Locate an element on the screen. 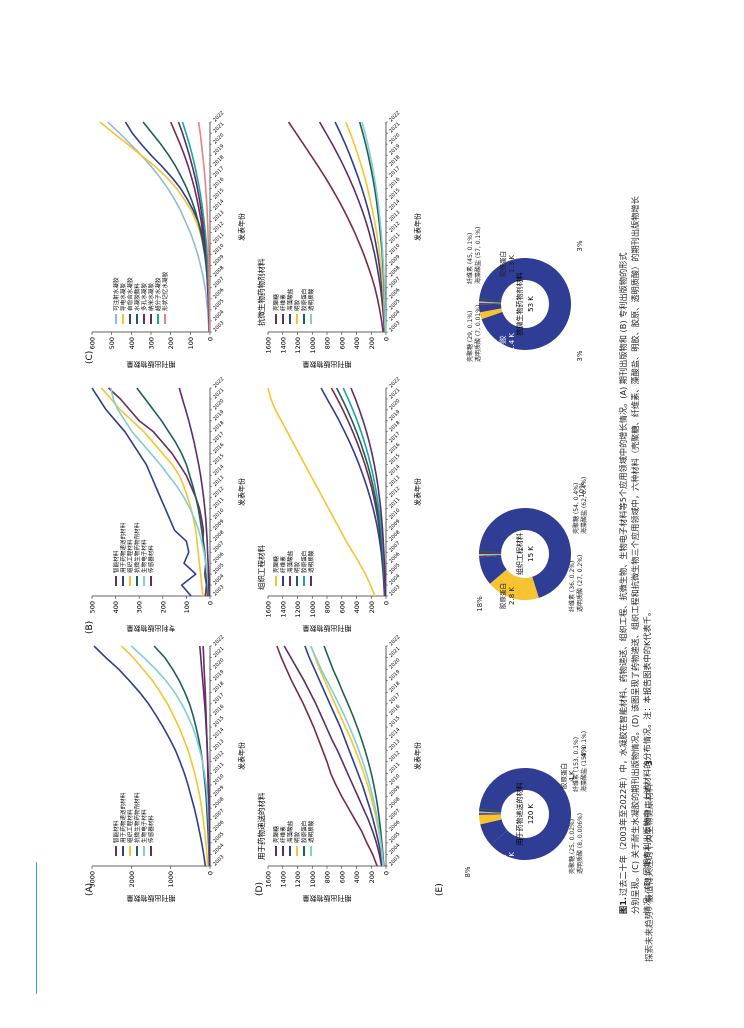 Image resolution: width=744 pixels, height=1028 pixels. slice-value: 1.4 K is located at coordinates (512, 342).